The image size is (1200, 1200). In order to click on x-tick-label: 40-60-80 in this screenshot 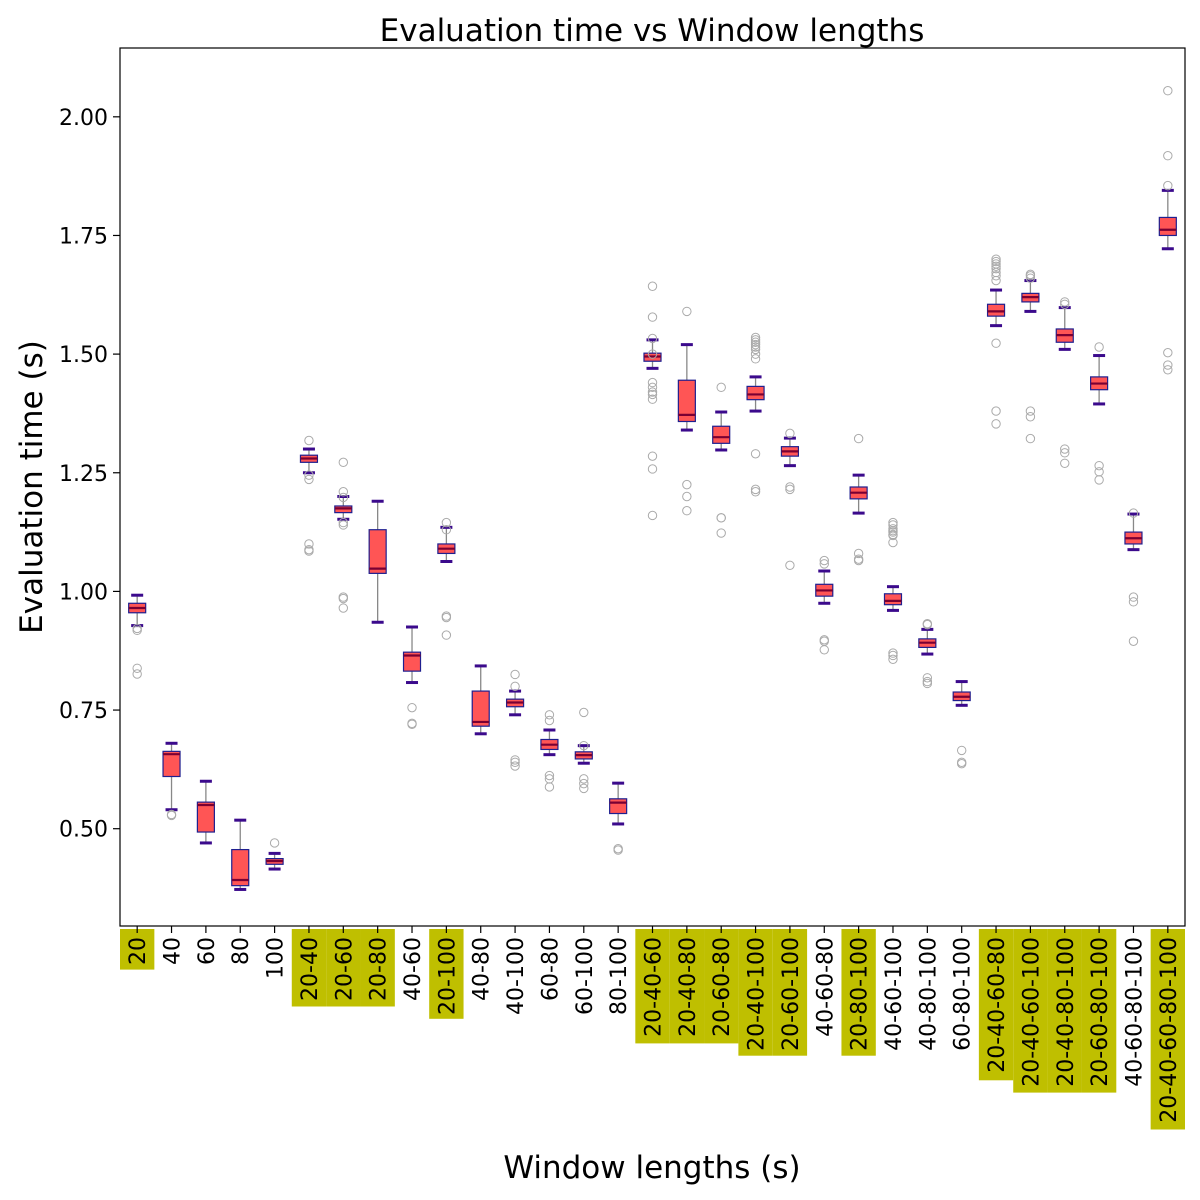, I will do `click(825, 987)`.